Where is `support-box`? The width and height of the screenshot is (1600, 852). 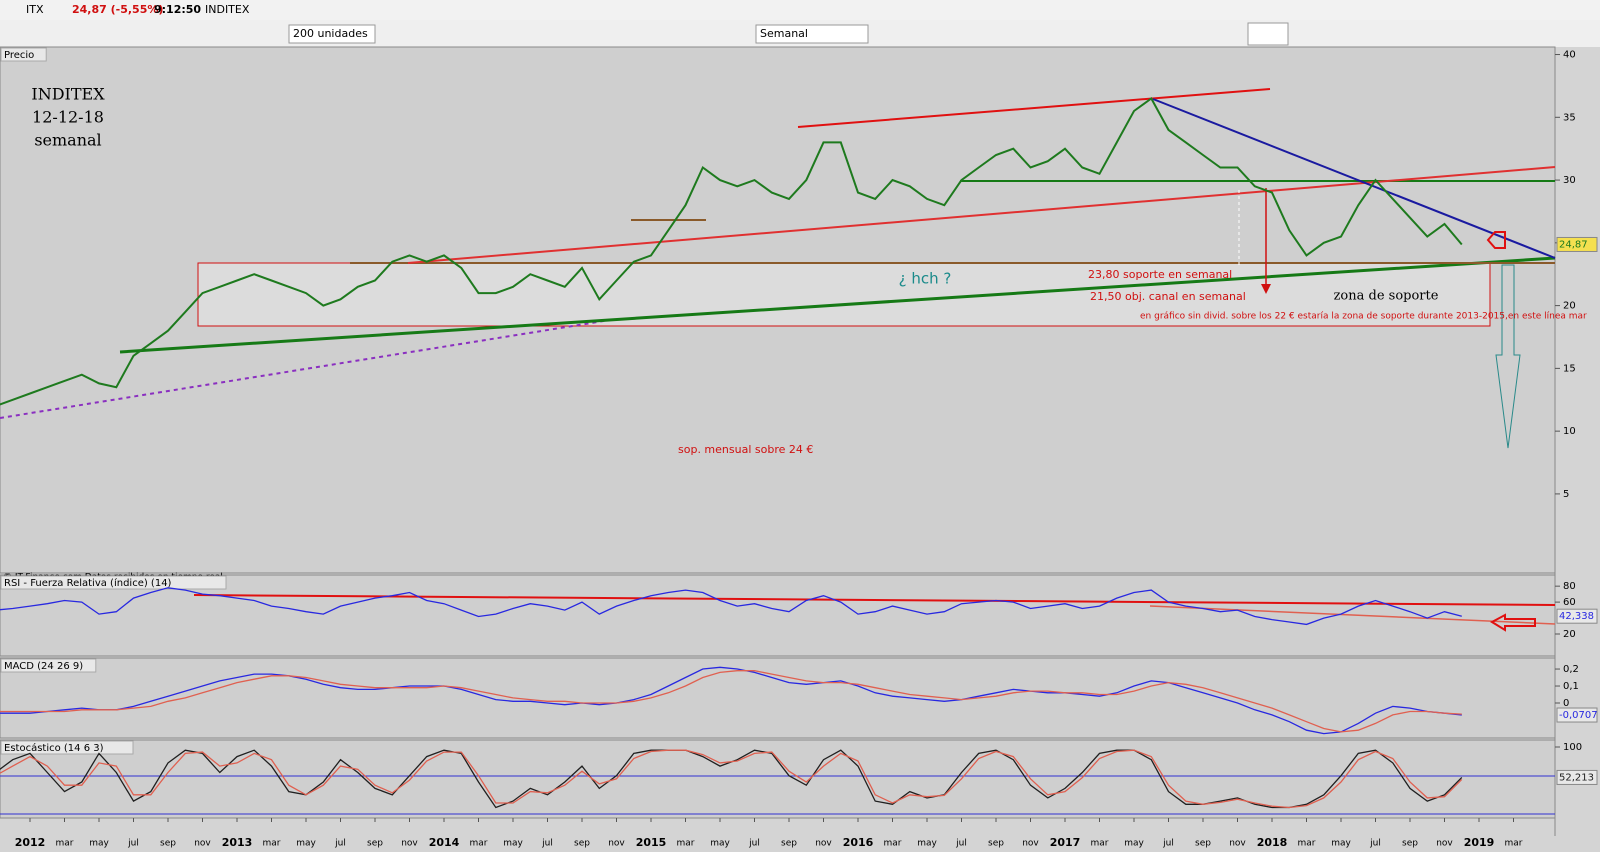
support-box is located at coordinates (844, 294).